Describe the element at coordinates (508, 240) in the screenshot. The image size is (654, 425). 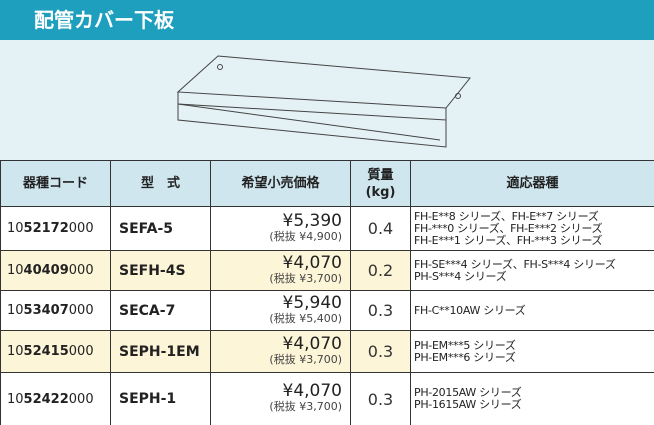
I see `compatible-model: FH-E***1 シリーズ、FH-***3 シリーズ` at that location.